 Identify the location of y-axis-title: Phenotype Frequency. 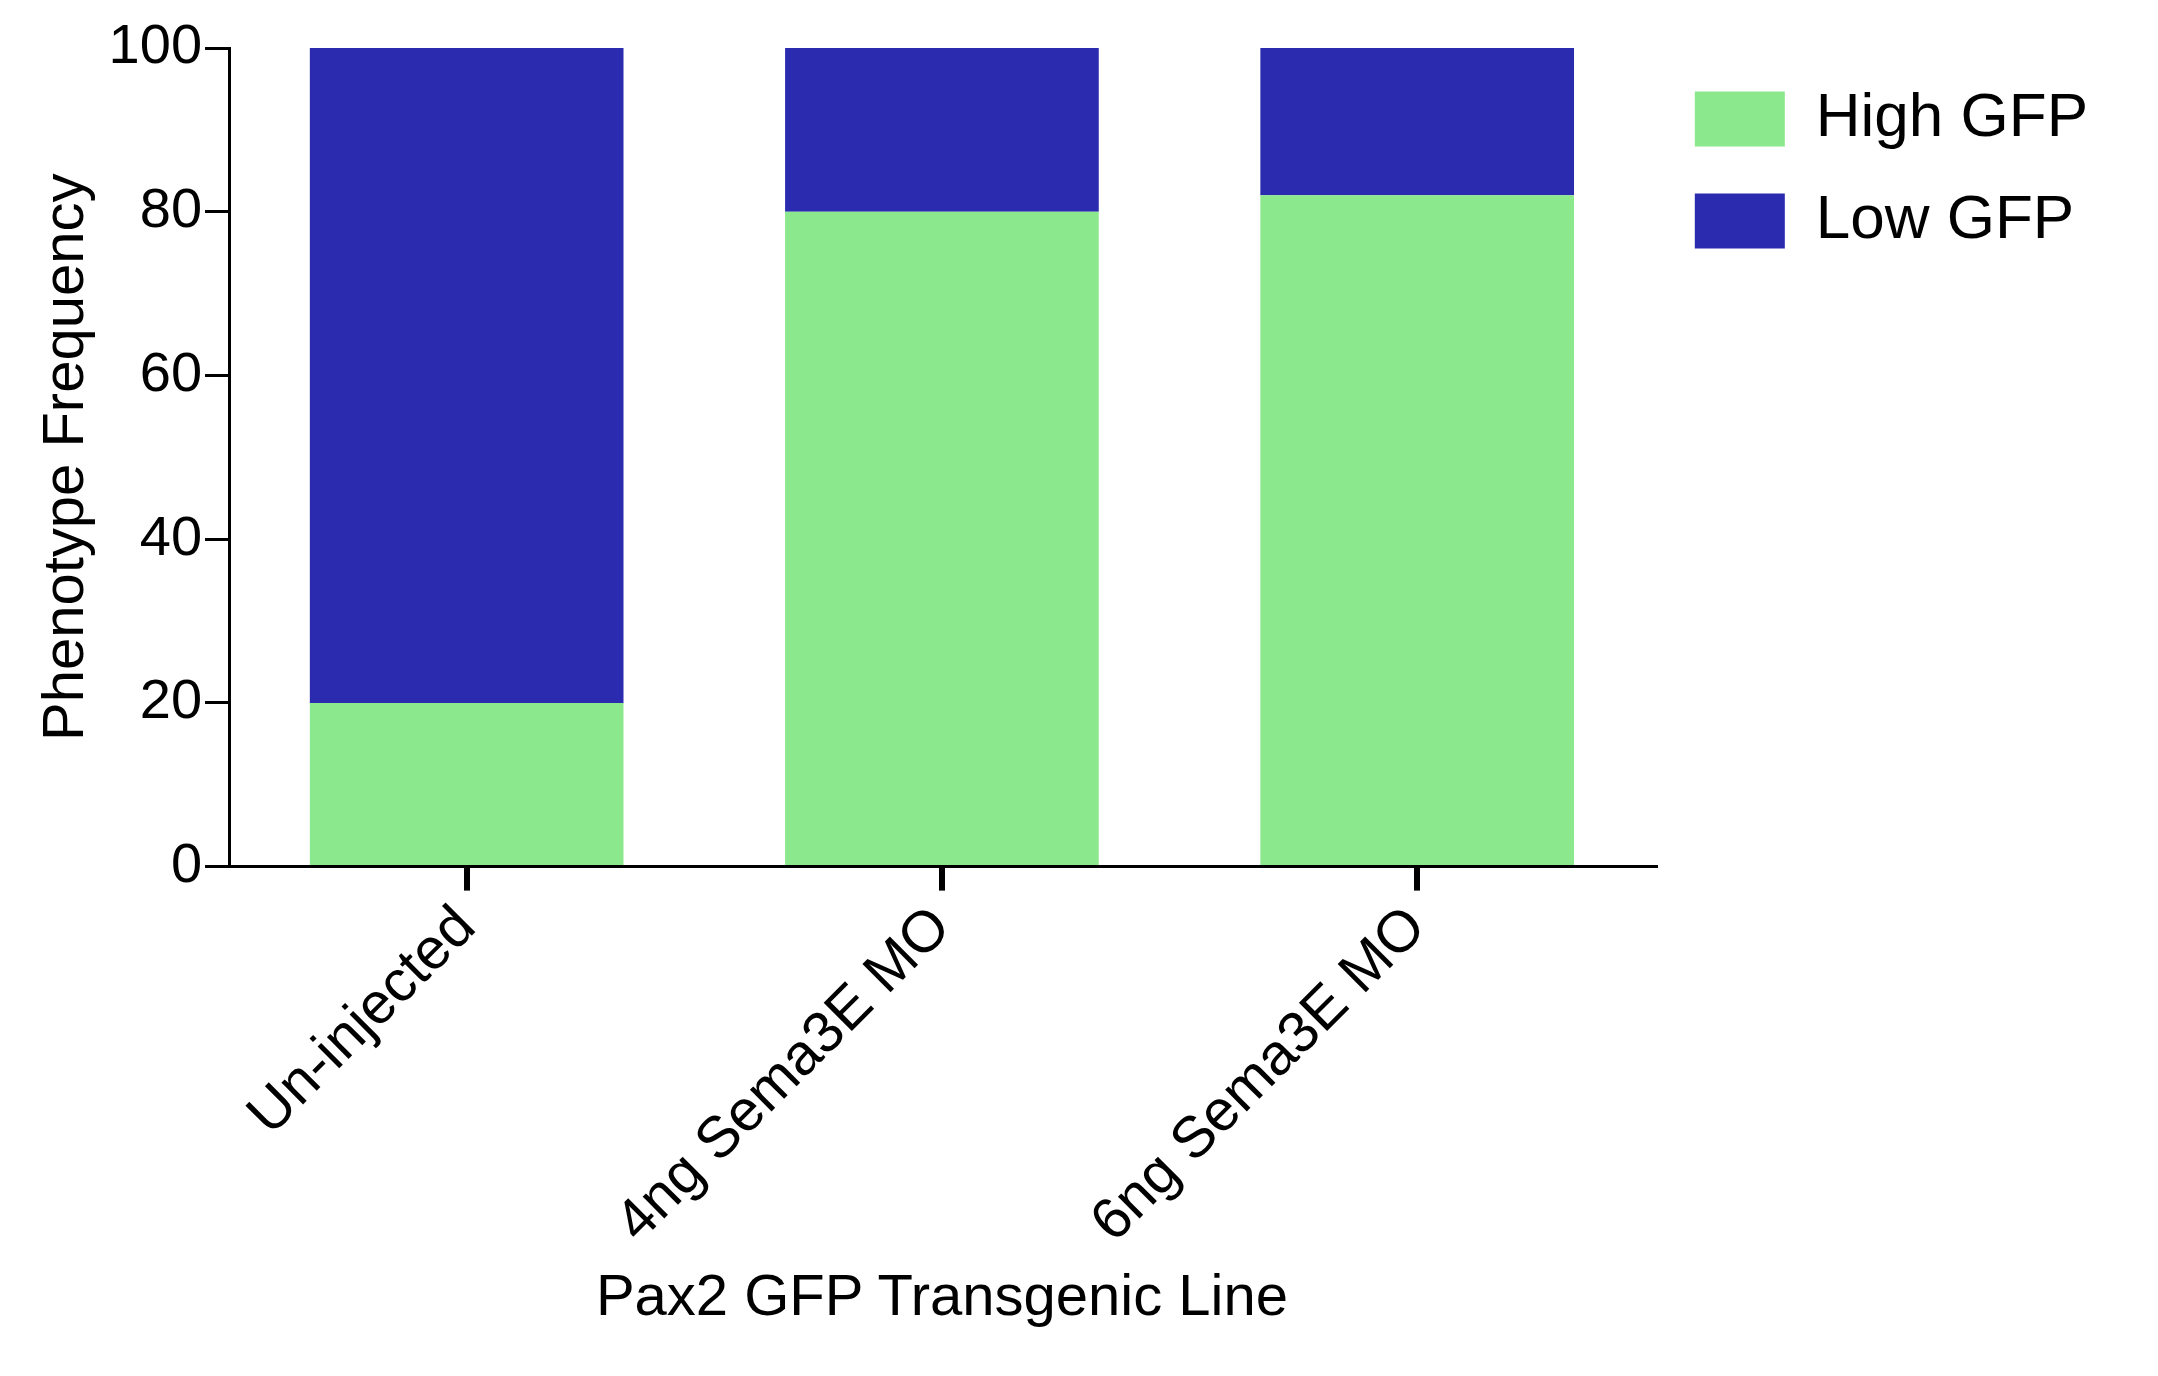
(62, 457).